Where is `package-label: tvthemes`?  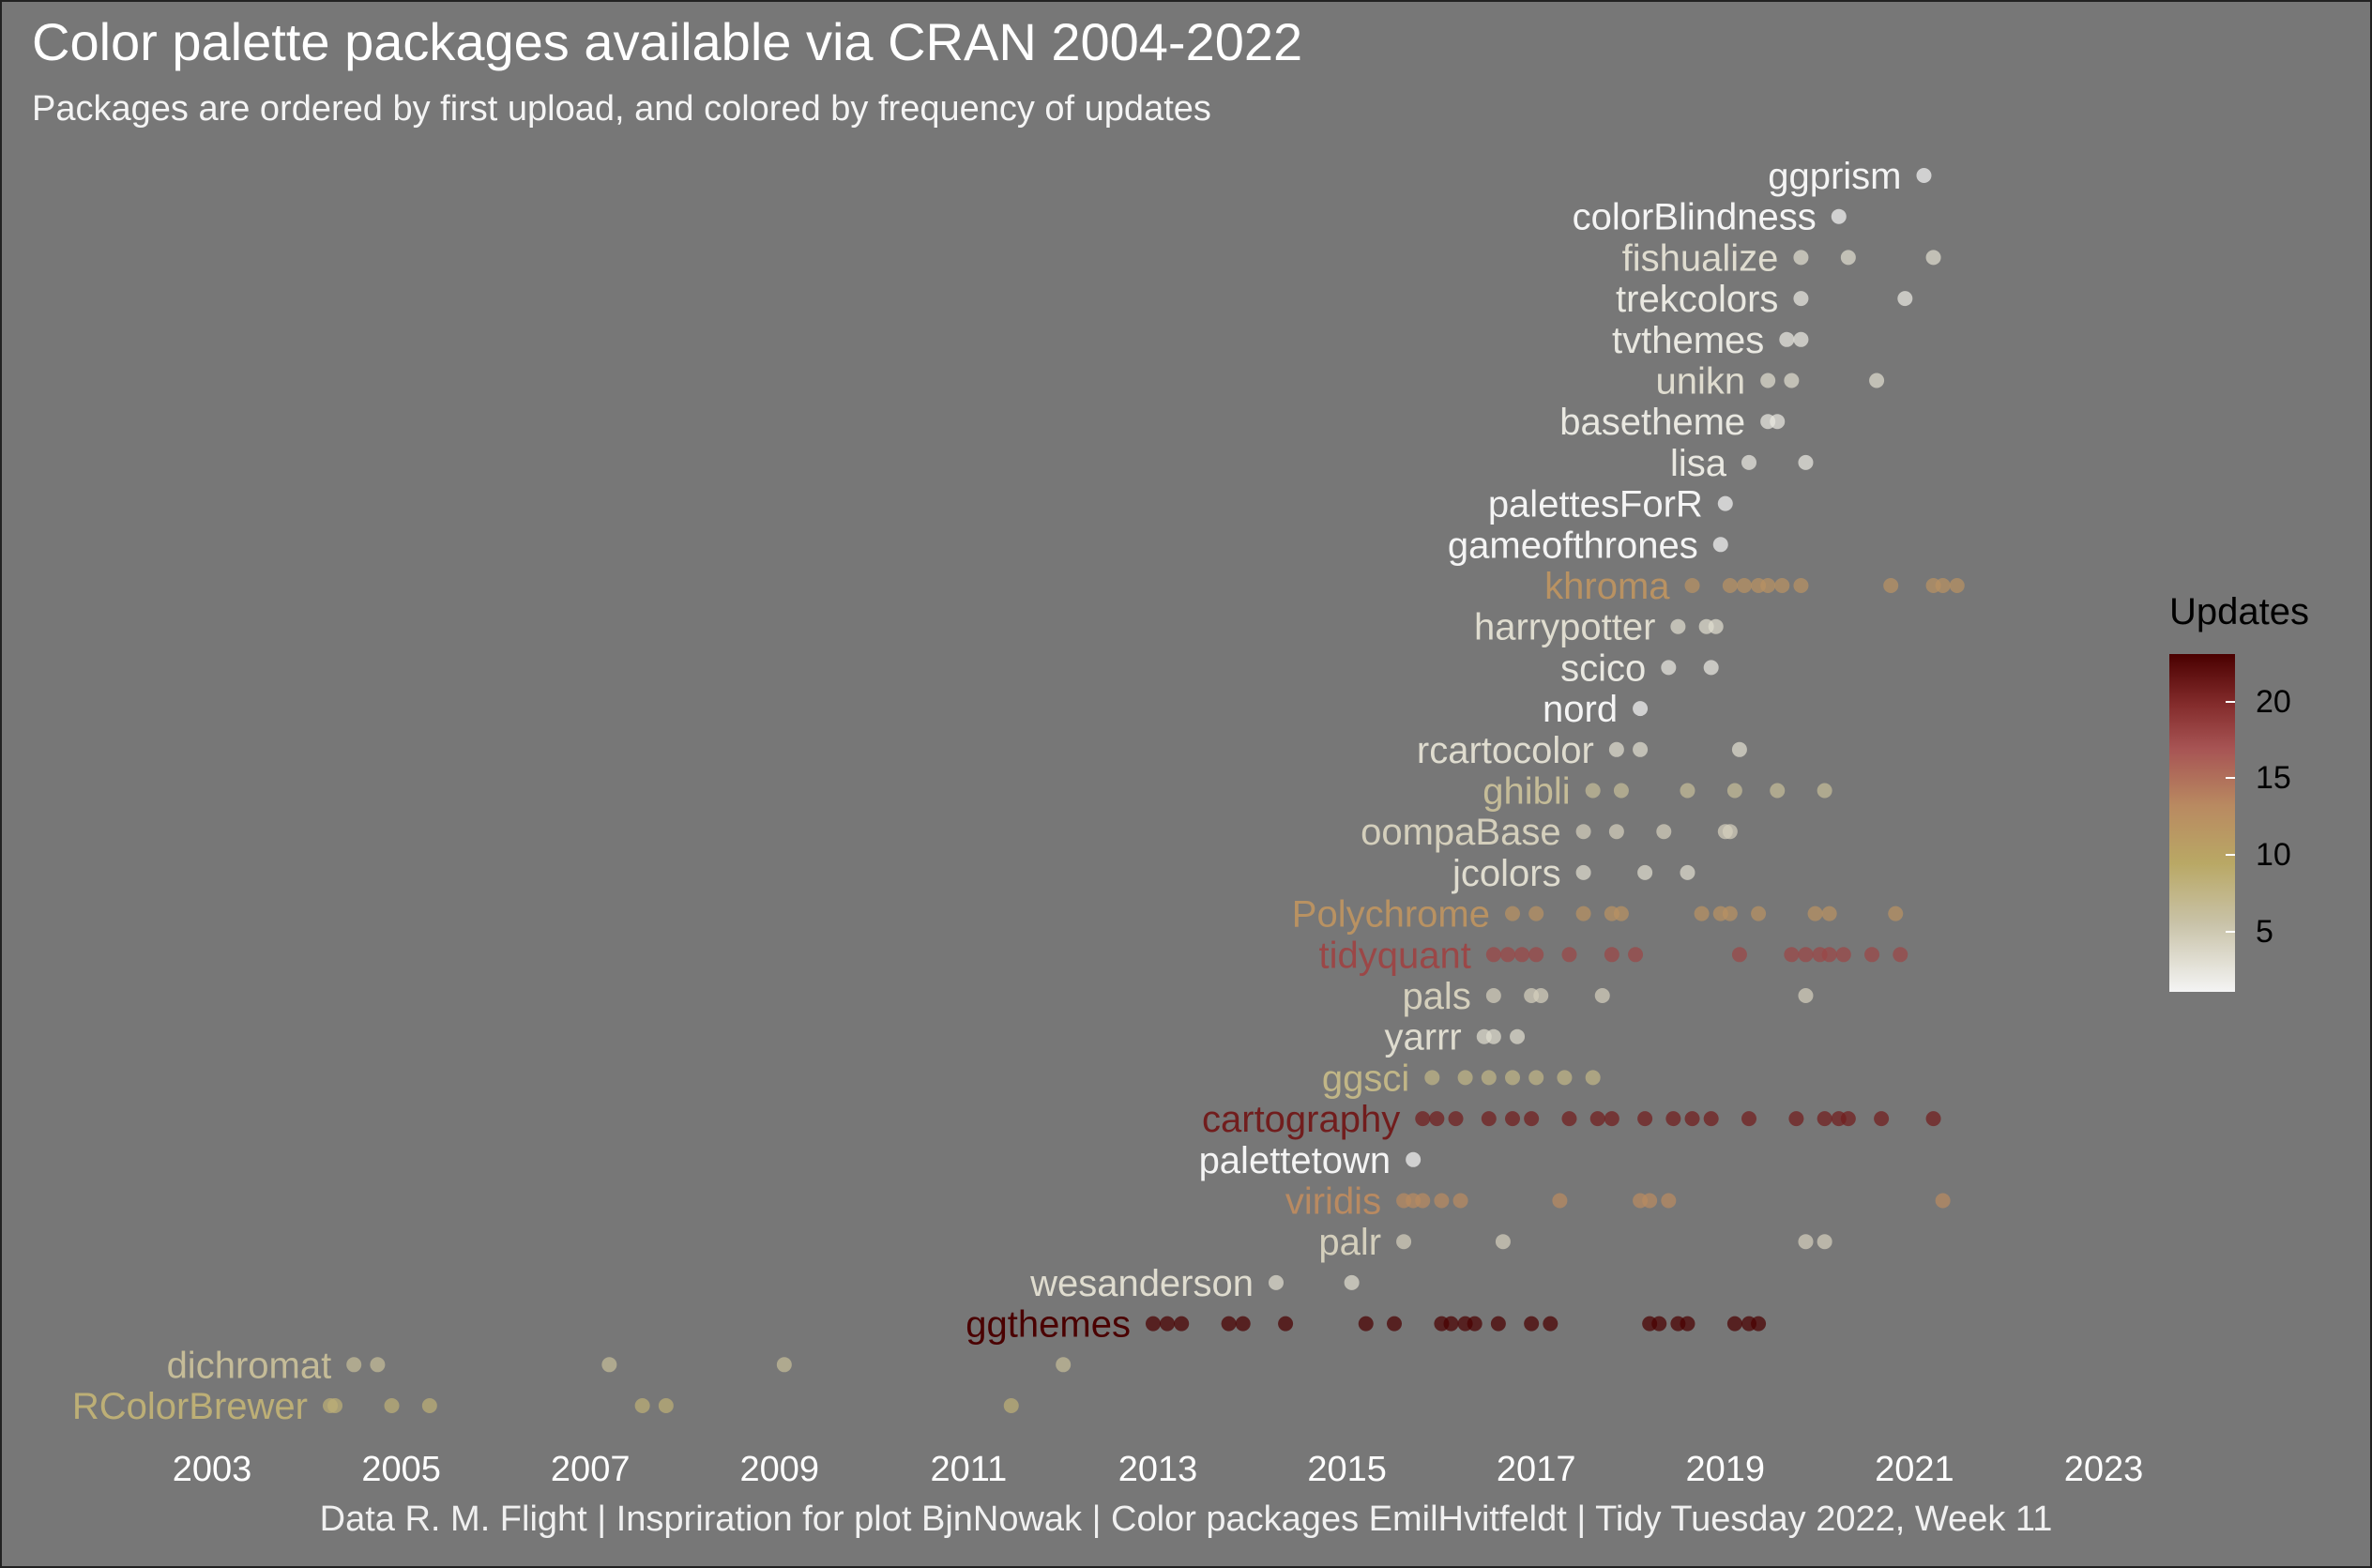
package-label: tvthemes is located at coordinates (1688, 340).